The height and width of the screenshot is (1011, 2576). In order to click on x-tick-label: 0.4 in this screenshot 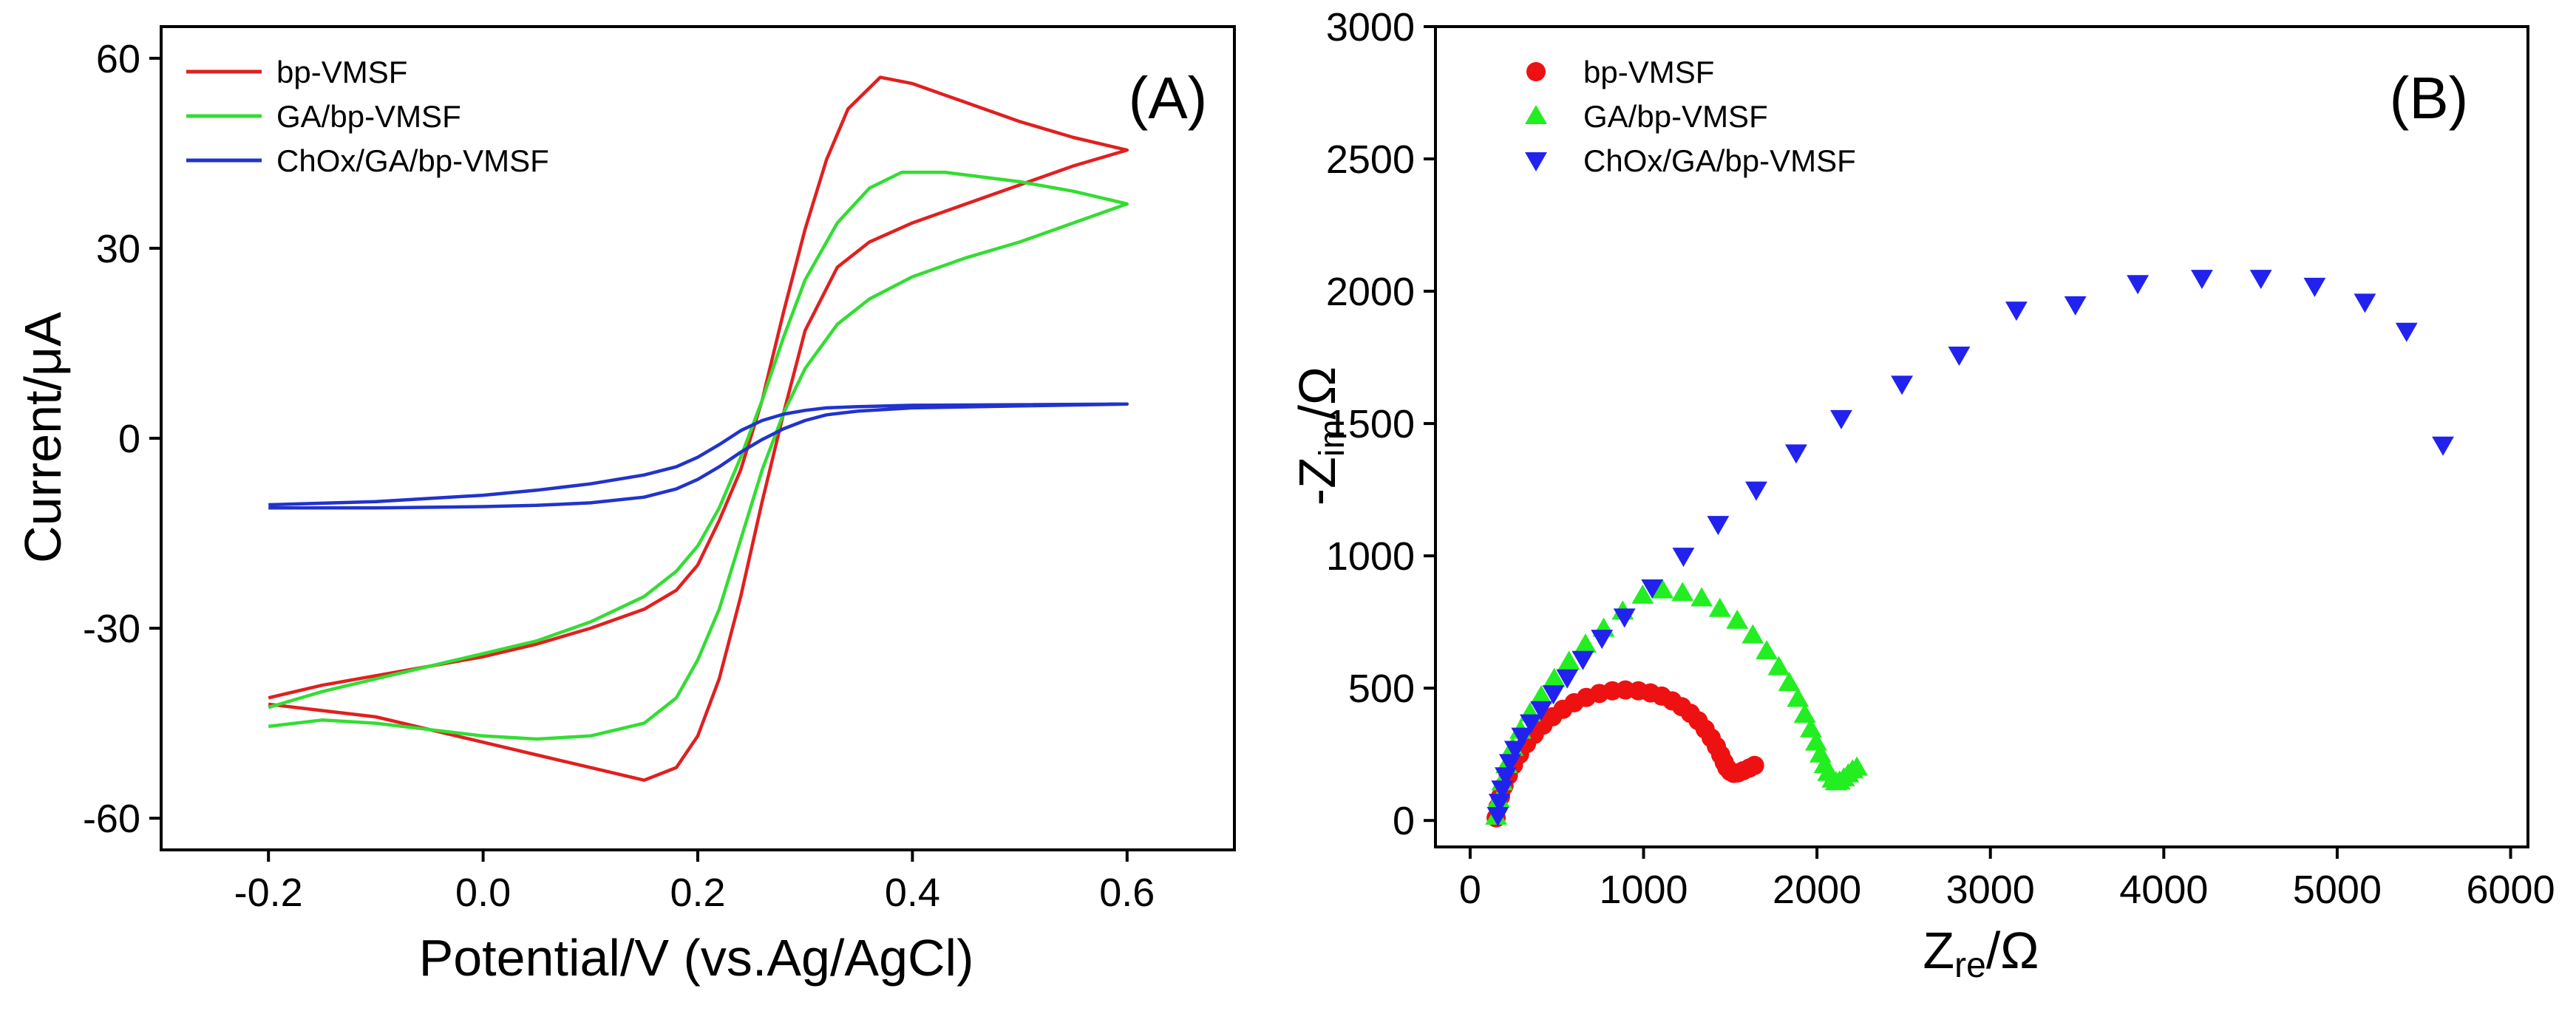, I will do `click(912, 893)`.